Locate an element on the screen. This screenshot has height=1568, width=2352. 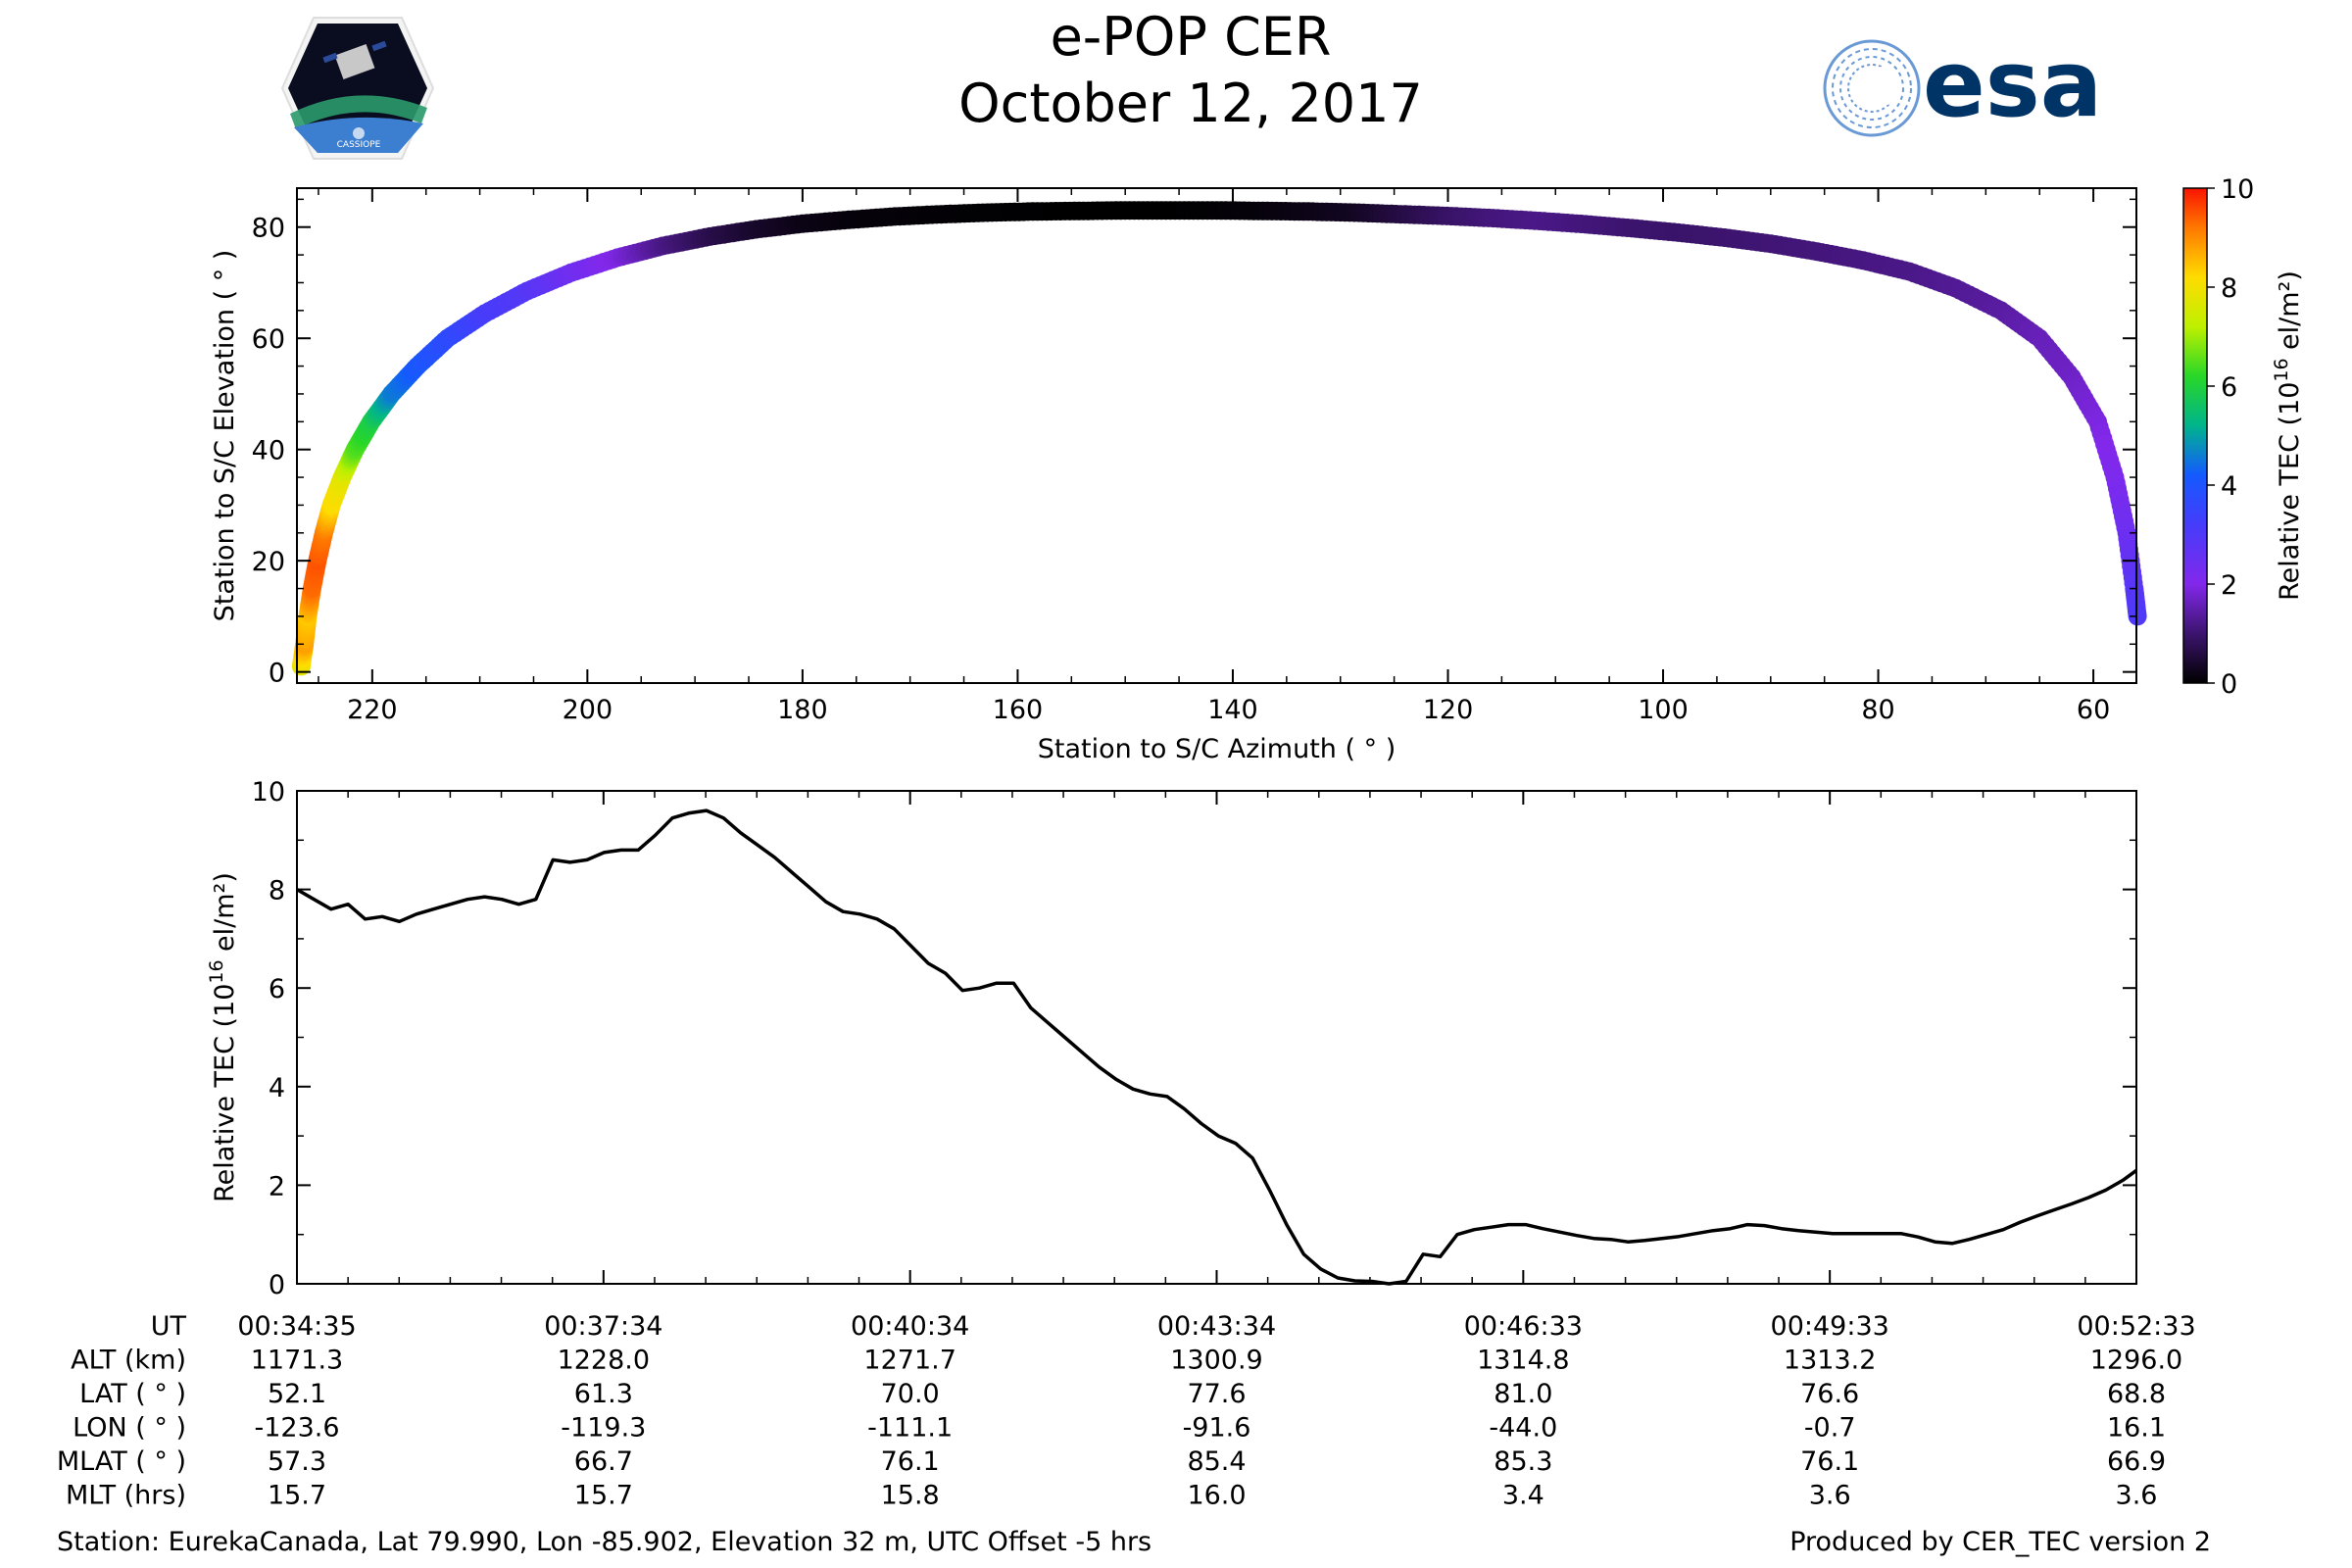
table-row-label: ALT (km) is located at coordinates (128, 1361).